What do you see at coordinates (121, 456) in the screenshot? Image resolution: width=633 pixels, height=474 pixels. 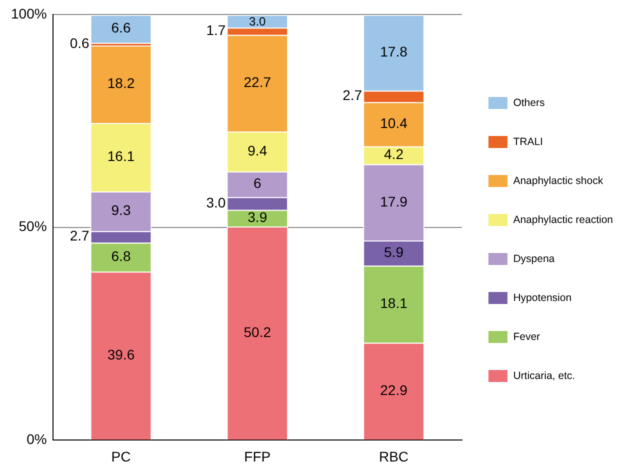 I see `x-tick-label: PC` at bounding box center [121, 456].